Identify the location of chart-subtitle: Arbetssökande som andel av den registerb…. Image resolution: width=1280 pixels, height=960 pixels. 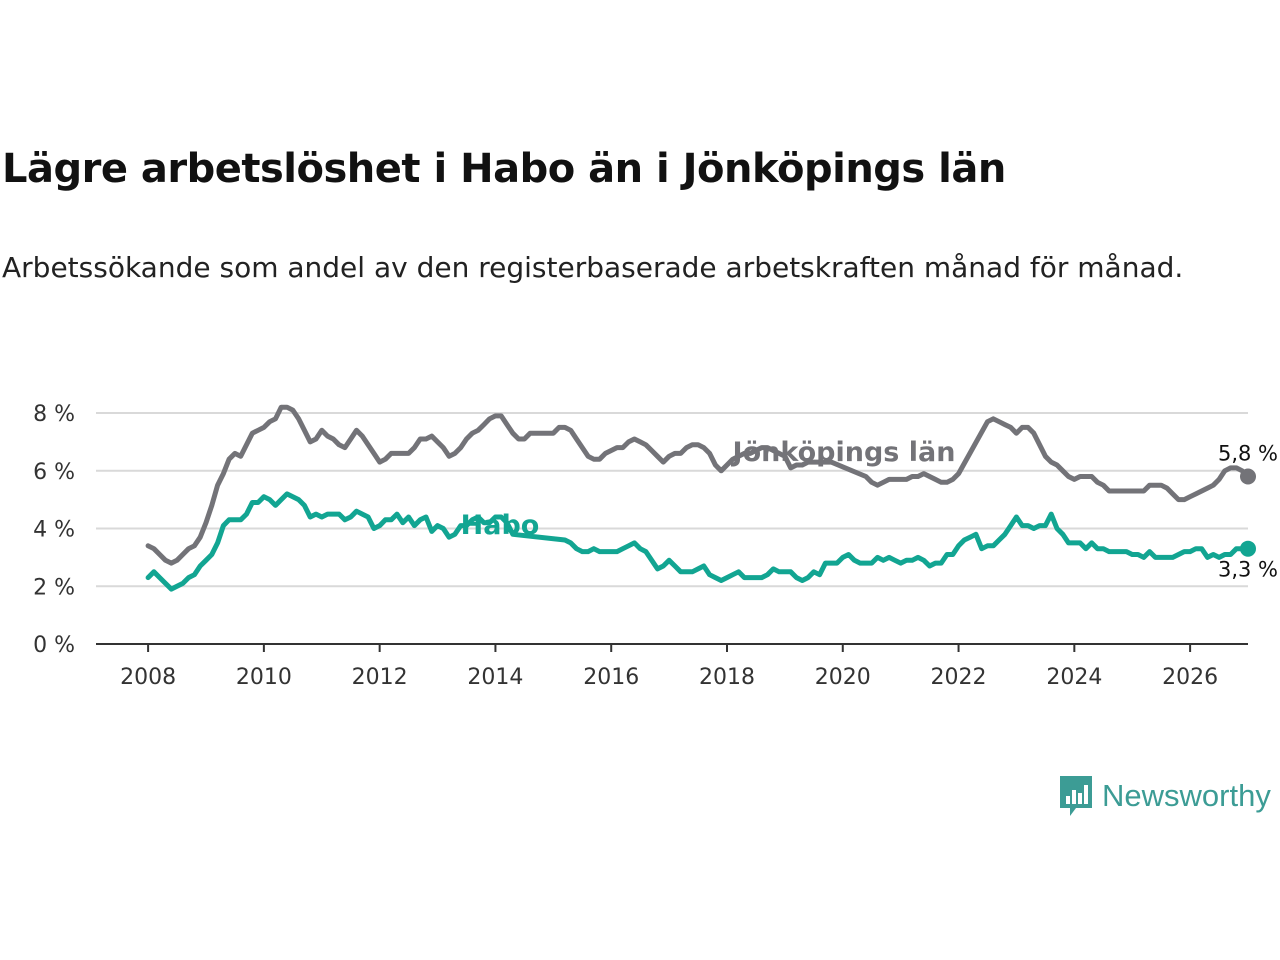
(593, 267).